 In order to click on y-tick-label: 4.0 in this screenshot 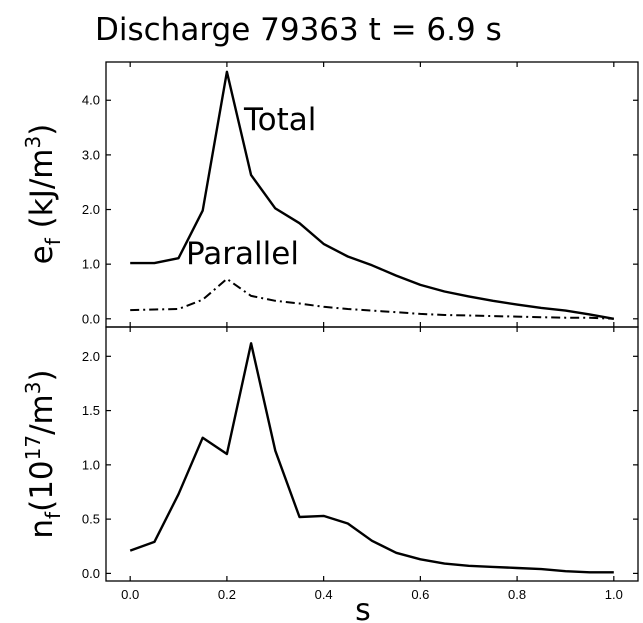, I will do `click(91, 100)`.